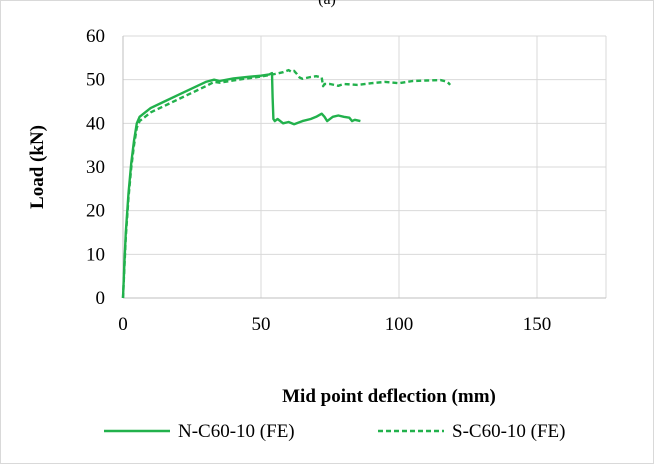 This screenshot has width=654, height=464. Describe the element at coordinates (334, 431) in the screenshot. I see `legend: N-C60-10 (FE) S-C60-10 (FE)` at that location.